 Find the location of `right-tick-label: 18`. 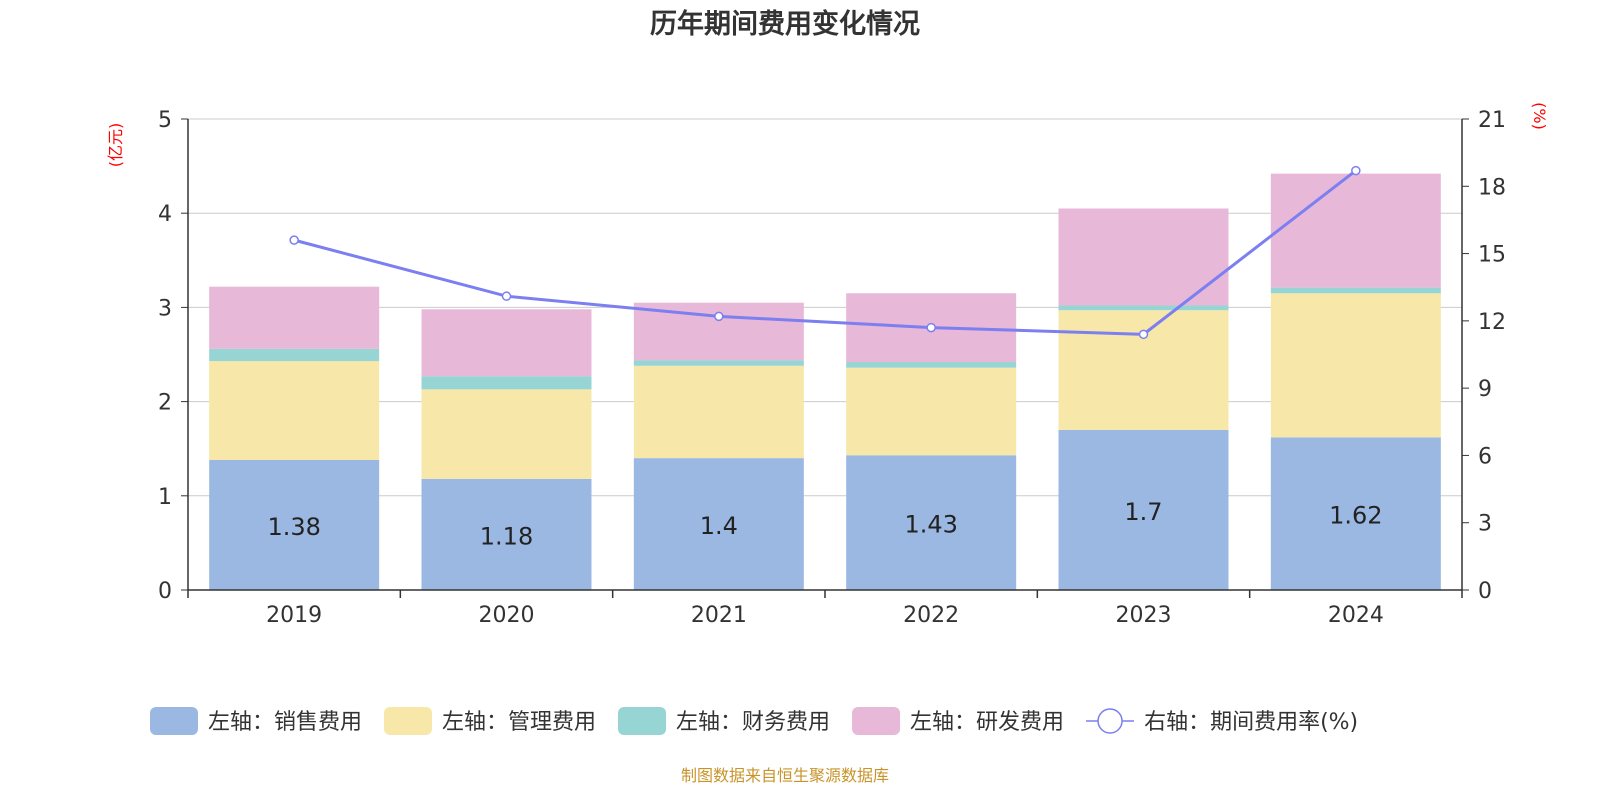

right-tick-label: 18 is located at coordinates (1492, 187).